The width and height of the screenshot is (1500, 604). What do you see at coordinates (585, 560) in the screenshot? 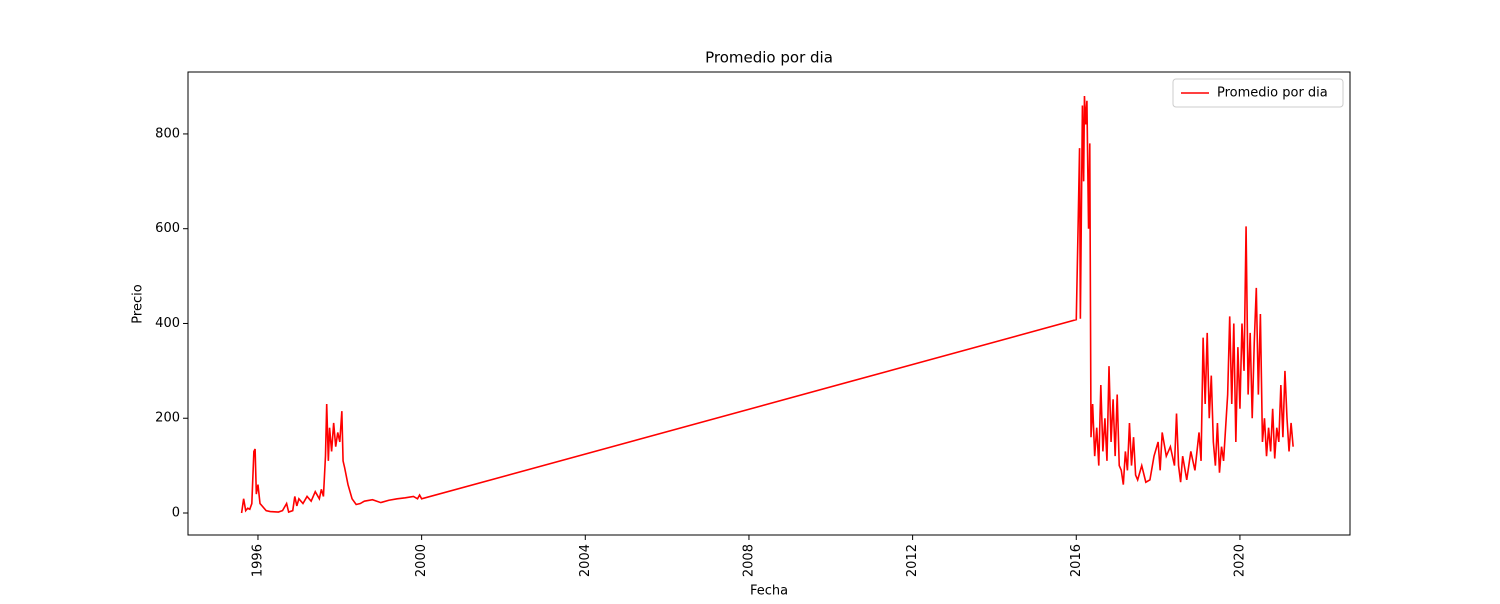
I see `x-tick-label: 2004` at bounding box center [585, 560].